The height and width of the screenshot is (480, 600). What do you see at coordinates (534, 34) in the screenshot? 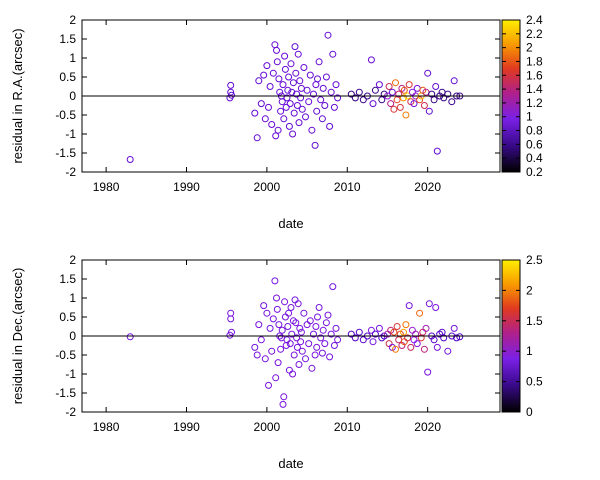
I see `colorbar-tick-label: 2.2` at bounding box center [534, 34].